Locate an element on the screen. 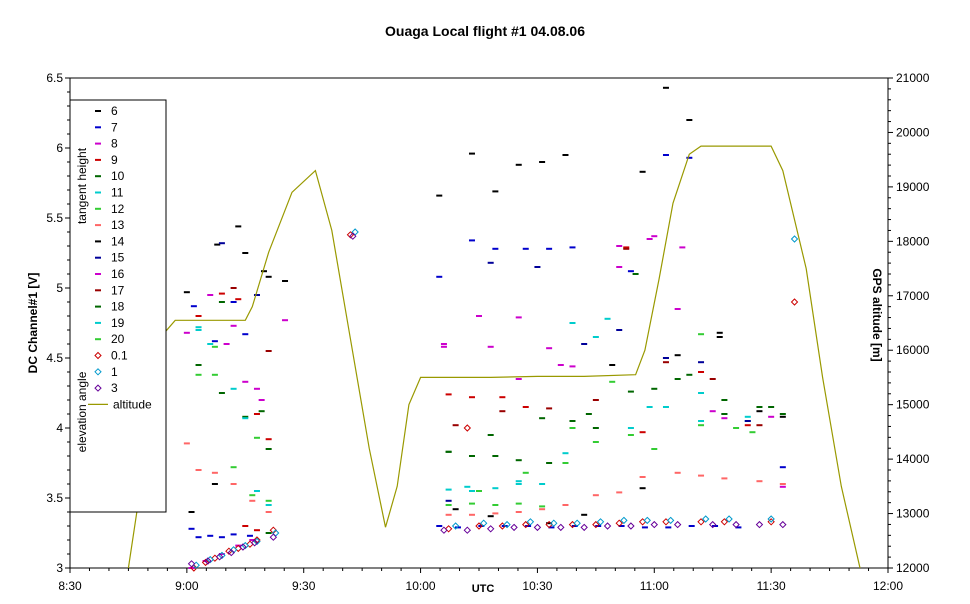  y-tick-label: 5 is located at coordinates (59, 288).